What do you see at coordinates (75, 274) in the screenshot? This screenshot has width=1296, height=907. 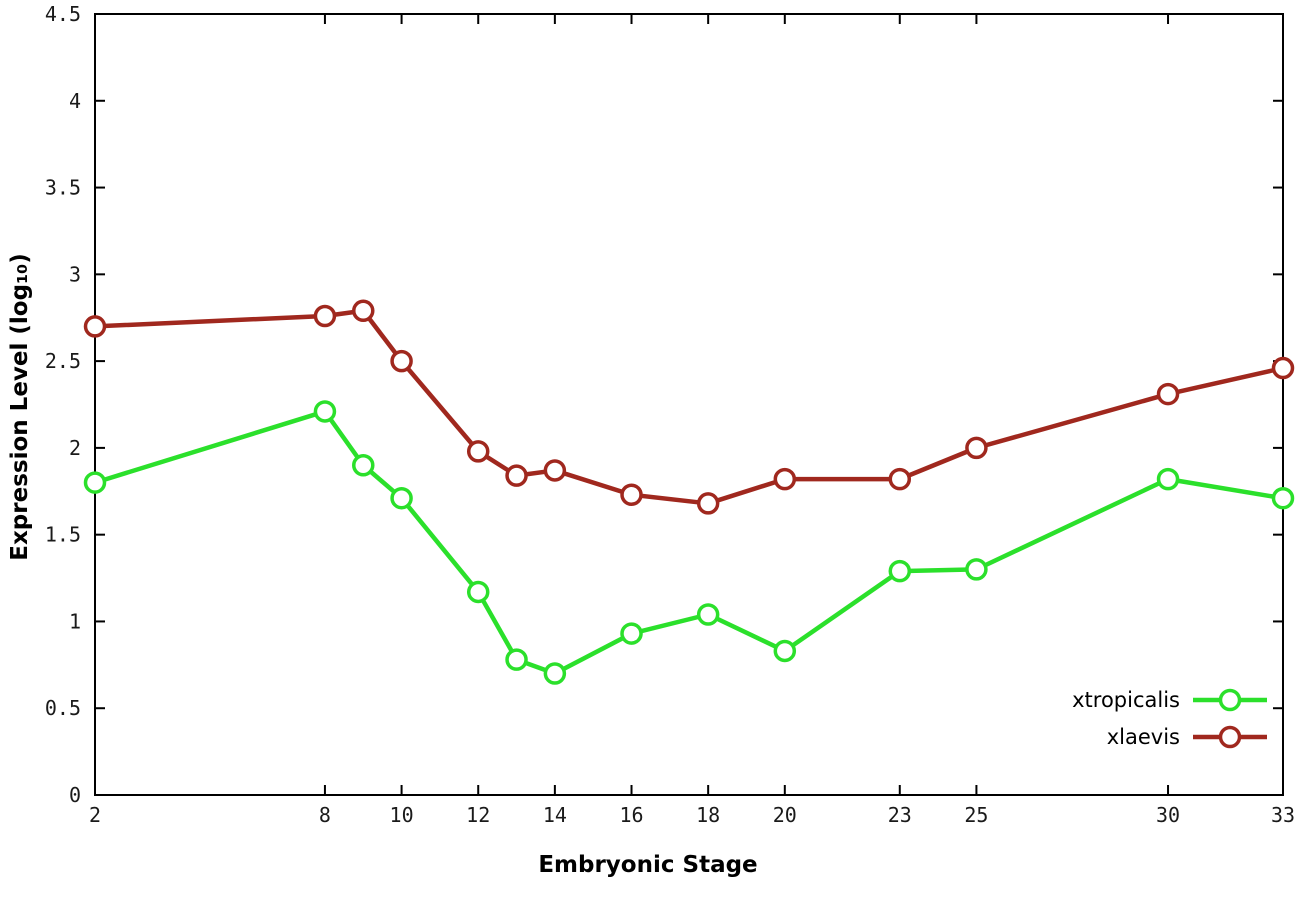 I see `y-tick-label: 3` at bounding box center [75, 274].